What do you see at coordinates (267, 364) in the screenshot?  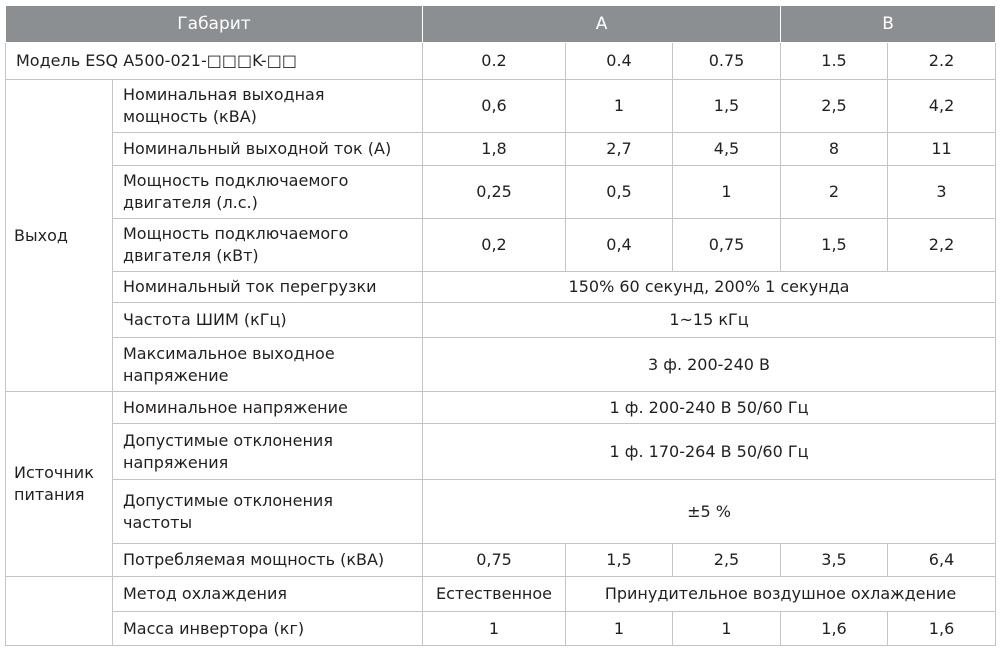 I see `row-label: Максимальное выходное напряжение` at bounding box center [267, 364].